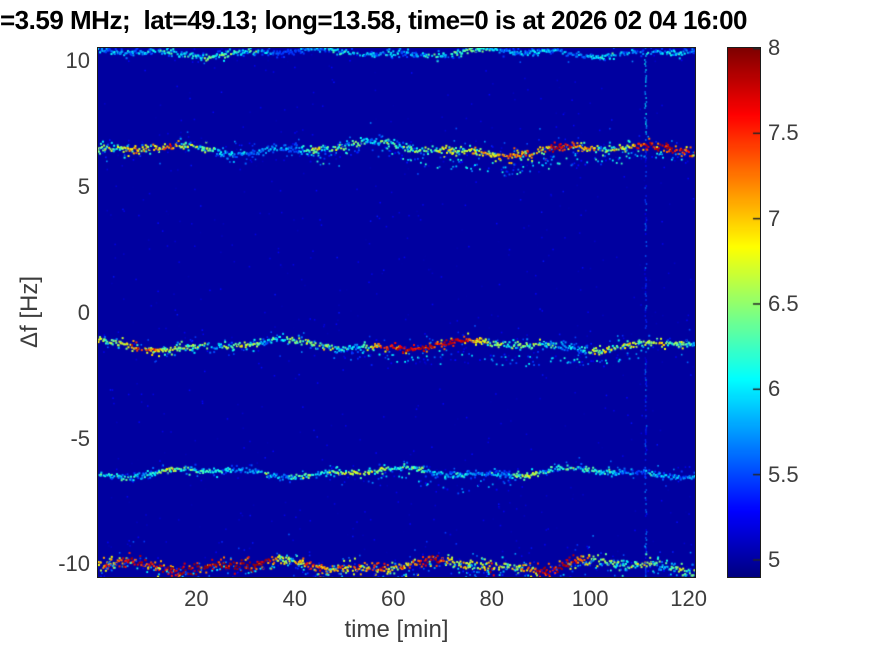 The image size is (875, 656). What do you see at coordinates (783, 303) in the screenshot?
I see `colorbar-tick-label: 6.5` at bounding box center [783, 303].